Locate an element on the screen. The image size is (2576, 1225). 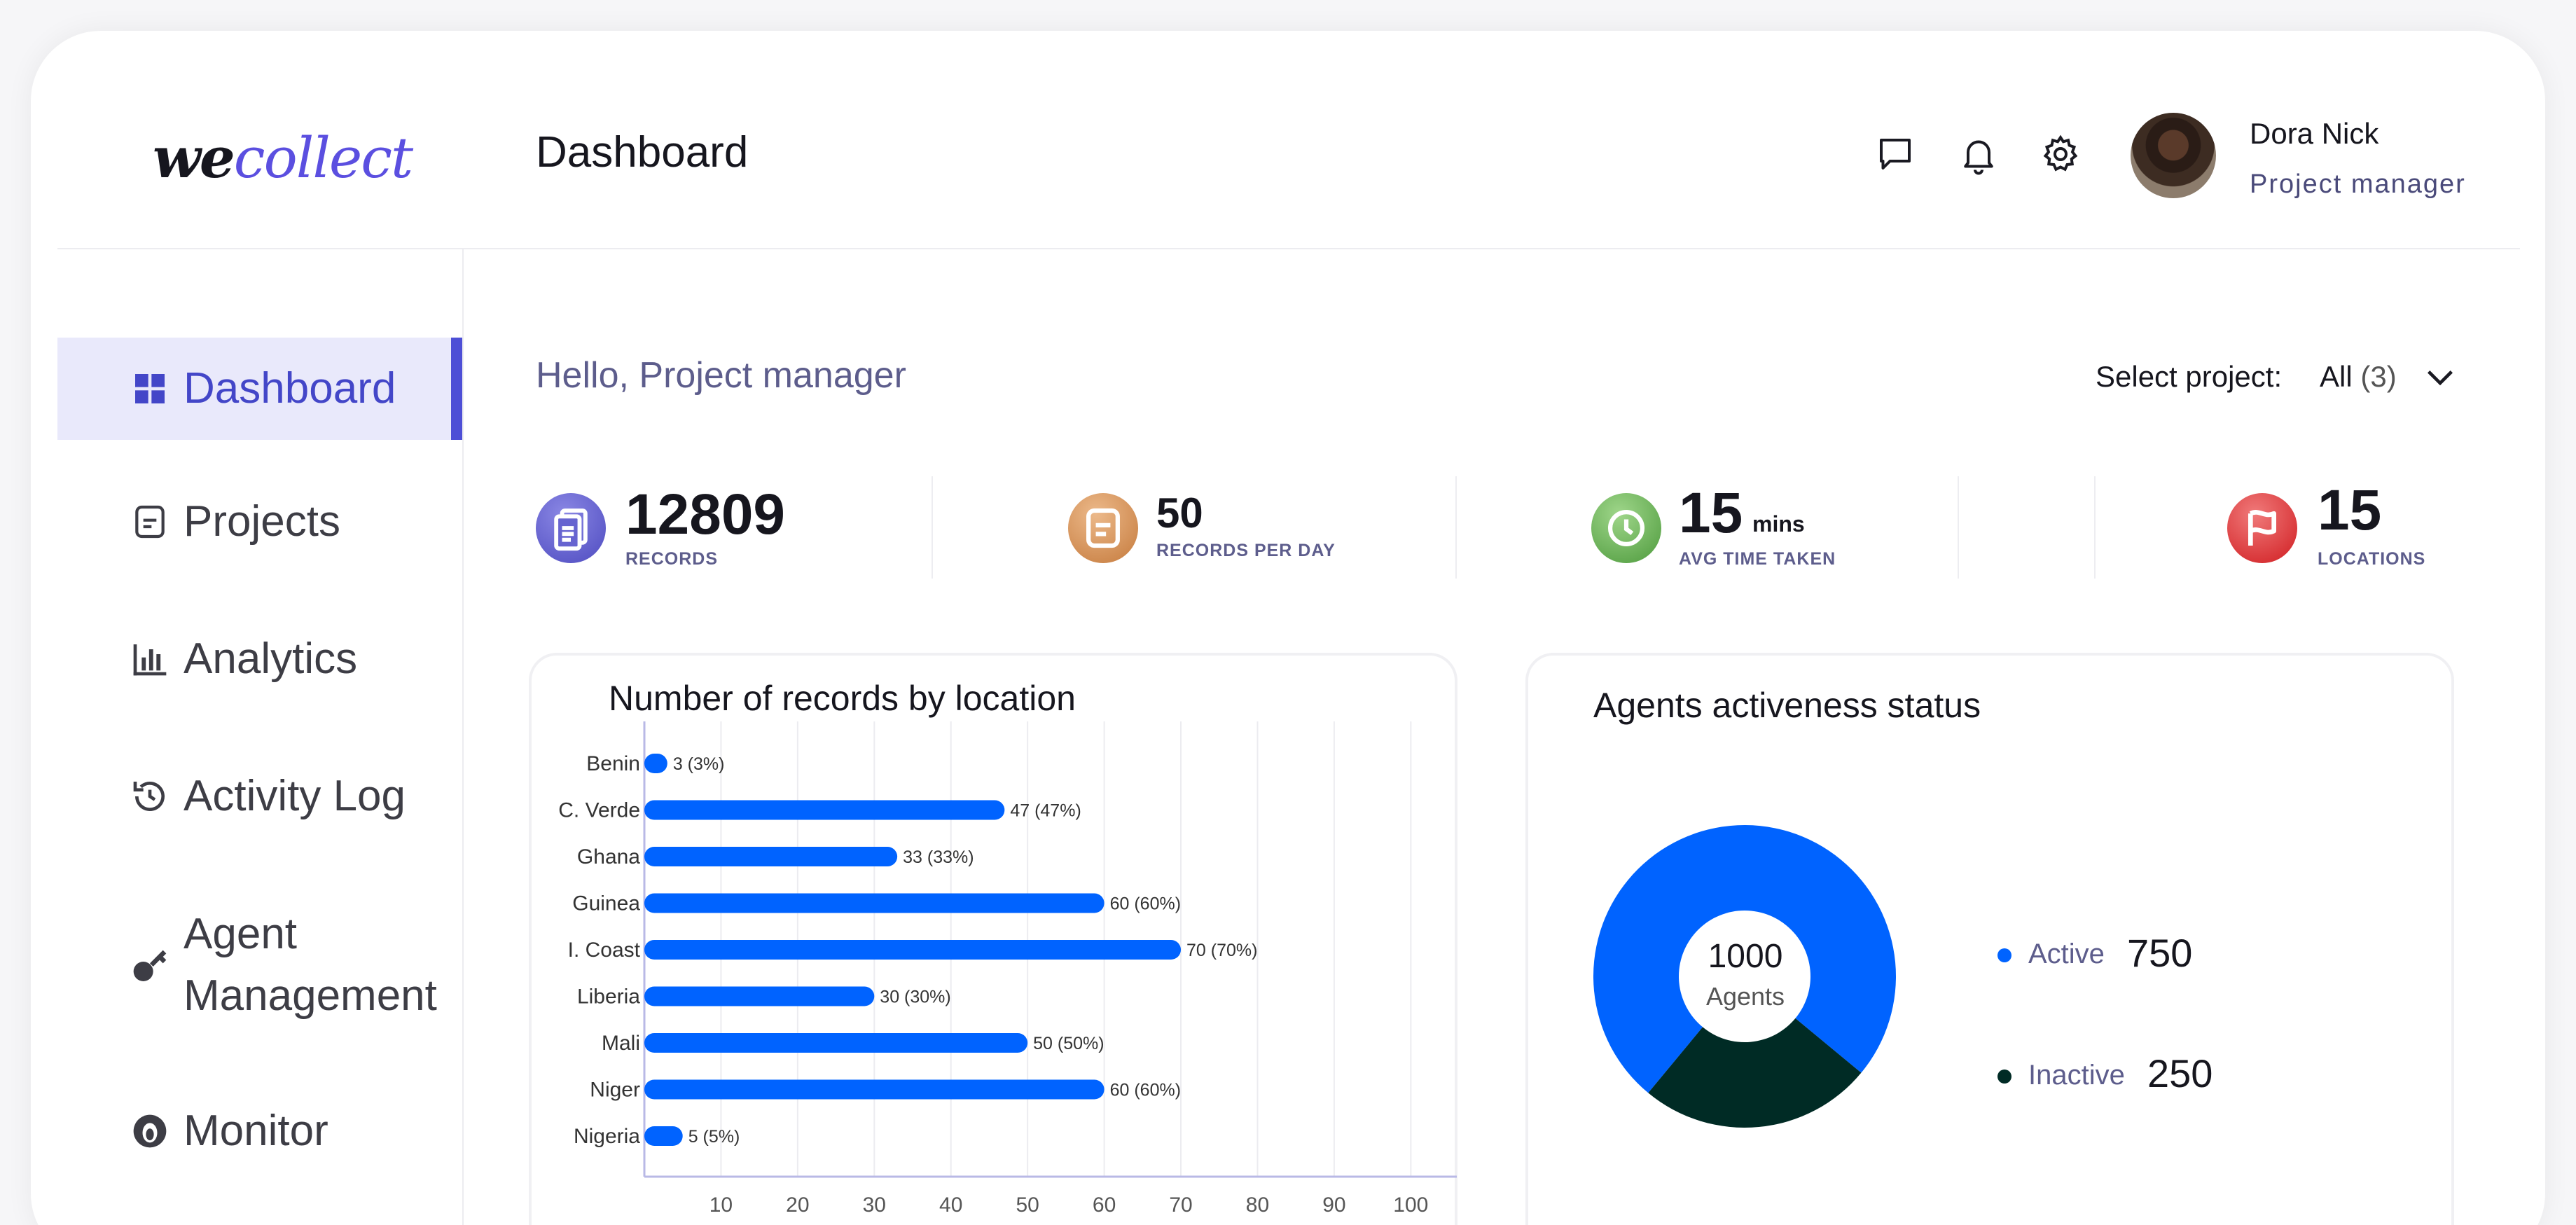
y-tick-label: Niger is located at coordinates (615, 1090).